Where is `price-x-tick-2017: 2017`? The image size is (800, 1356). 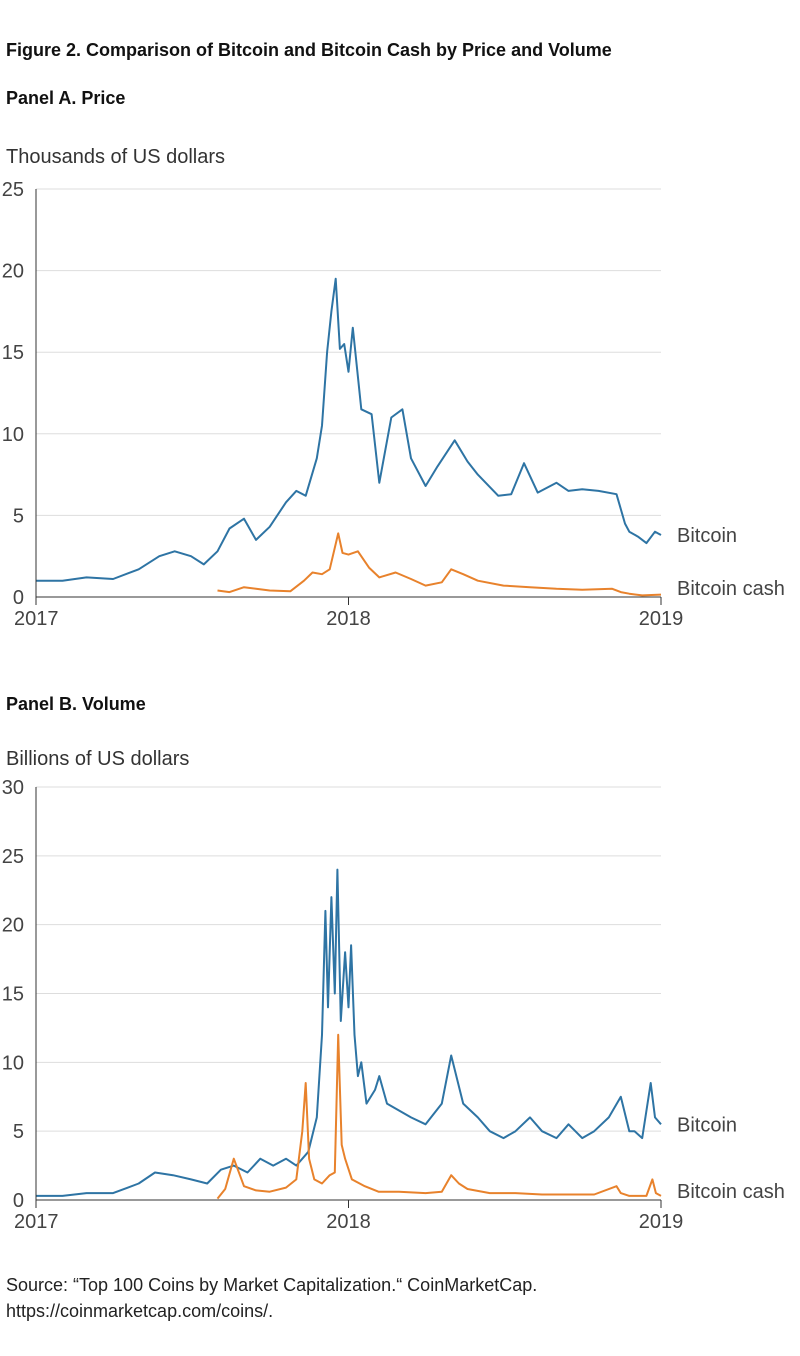 price-x-tick-2017: 2017 is located at coordinates (36, 619).